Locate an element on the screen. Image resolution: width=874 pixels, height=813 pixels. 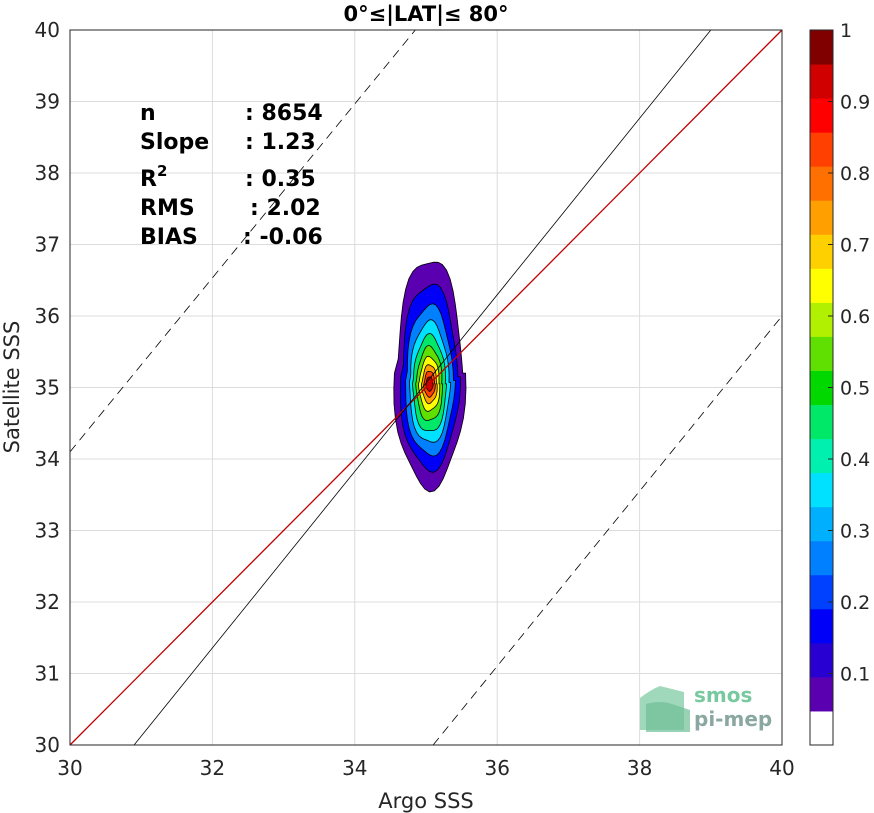
y-tick-label: 36 is located at coordinates (47, 316).